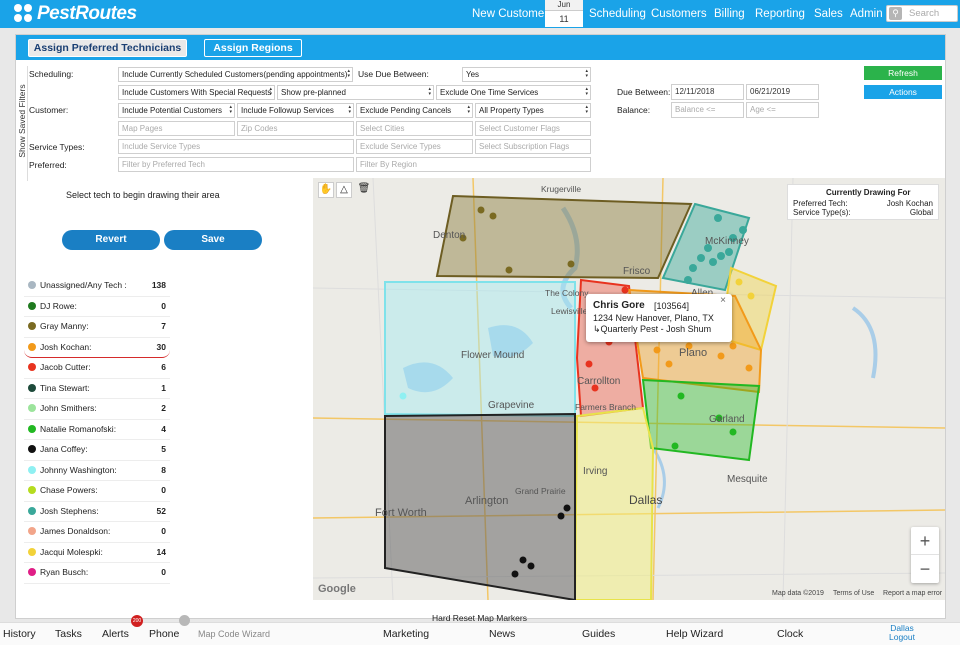 The image size is (960, 645). I want to click on filter-region-input: Filter By Region, so click(473, 164).